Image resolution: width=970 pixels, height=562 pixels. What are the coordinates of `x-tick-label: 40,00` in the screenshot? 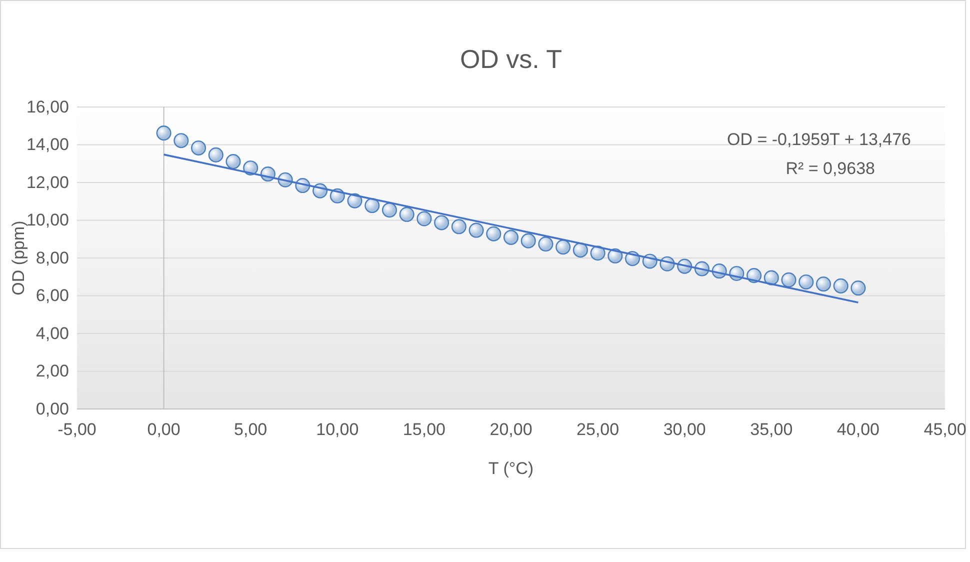 It's located at (858, 430).